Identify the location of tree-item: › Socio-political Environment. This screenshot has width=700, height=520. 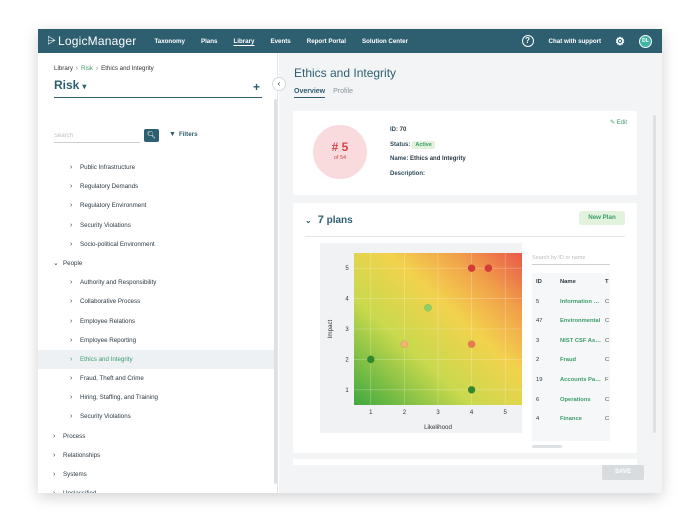
(156, 244).